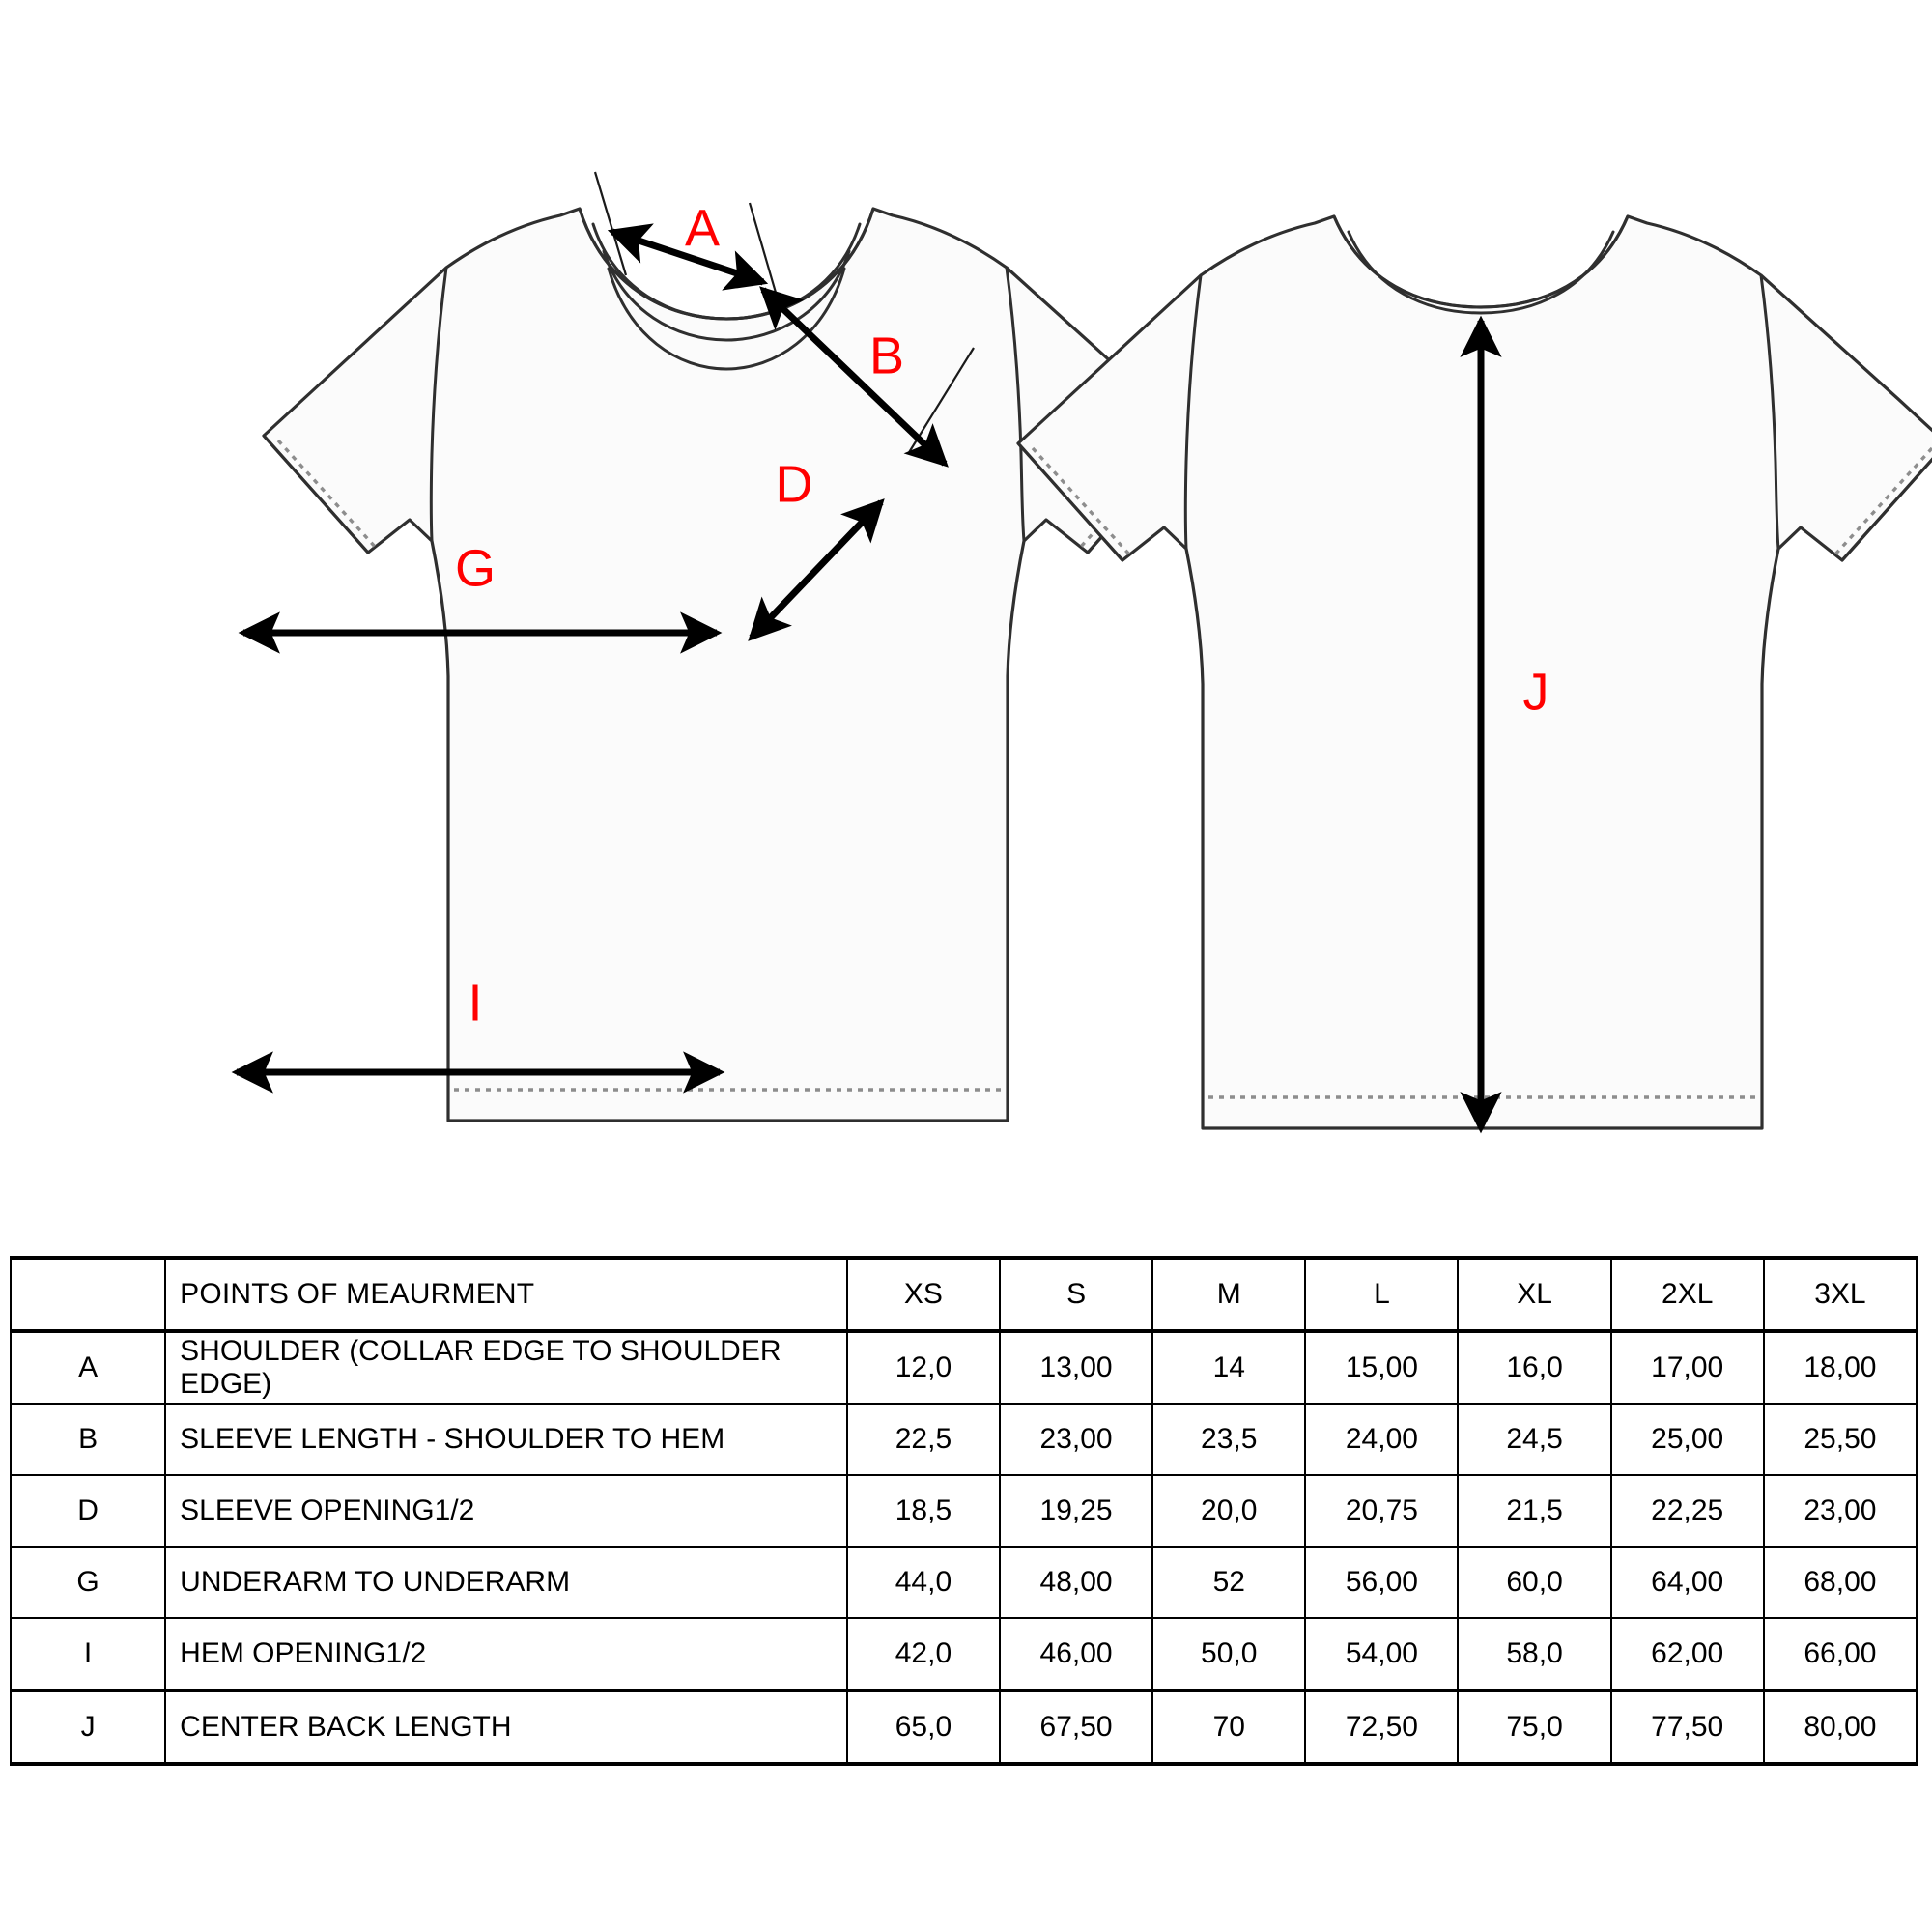 This screenshot has height=1932, width=1932. I want to click on cell-b-m: 23,5, so click(1229, 1439).